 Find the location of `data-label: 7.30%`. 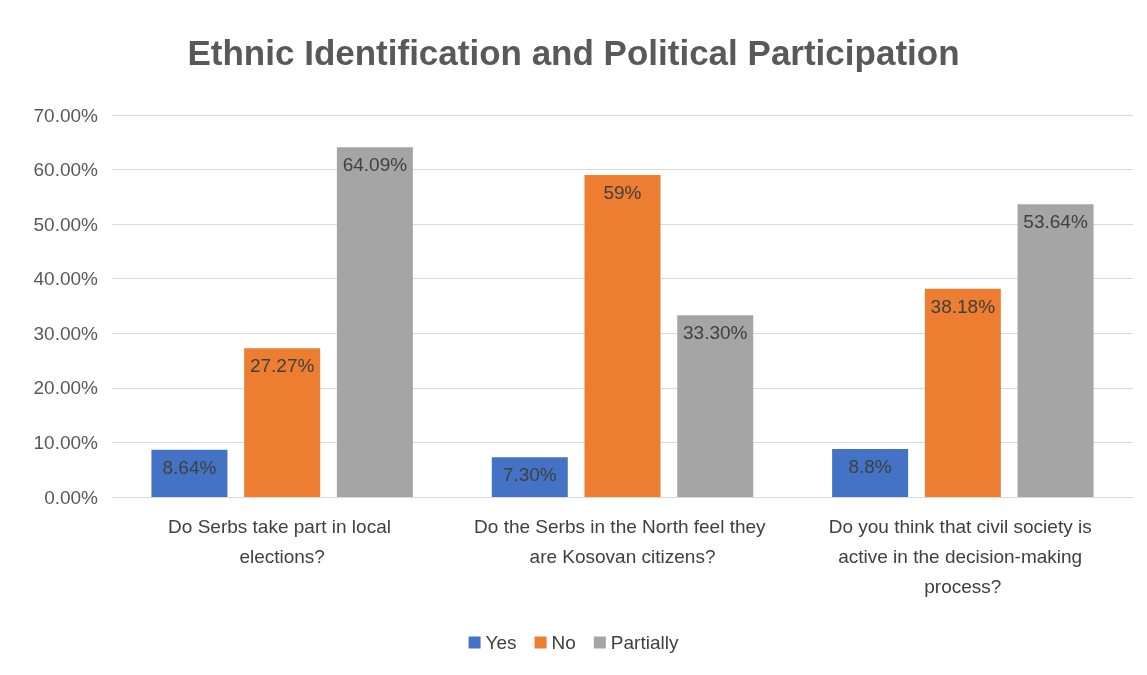

data-label: 7.30% is located at coordinates (529, 475).